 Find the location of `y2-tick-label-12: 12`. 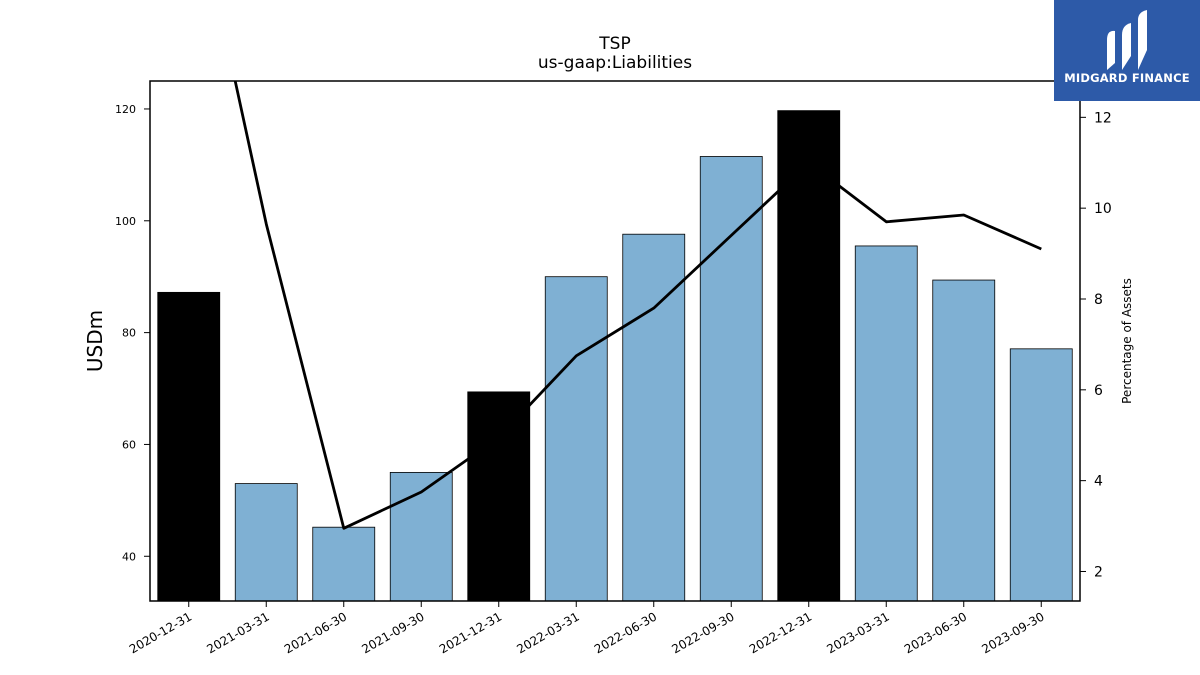

y2-tick-label-12: 12 is located at coordinates (1103, 118).